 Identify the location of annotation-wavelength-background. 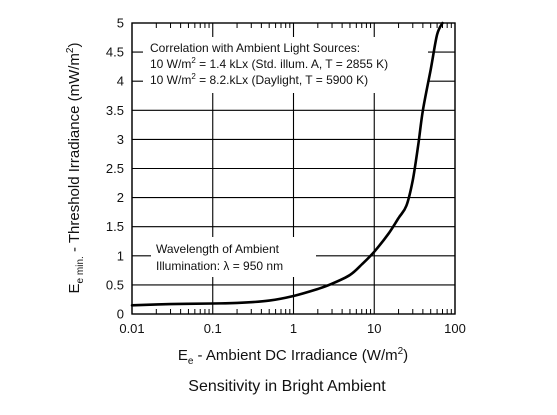
(233, 257).